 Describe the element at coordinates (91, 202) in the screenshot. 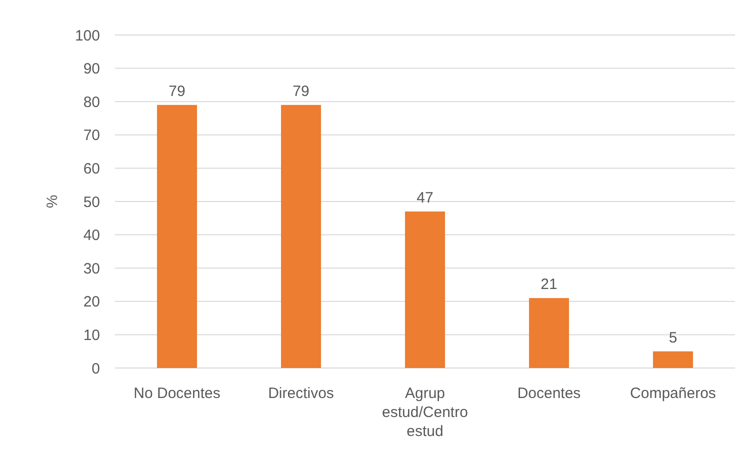

I see `y-tick-label: 50` at that location.